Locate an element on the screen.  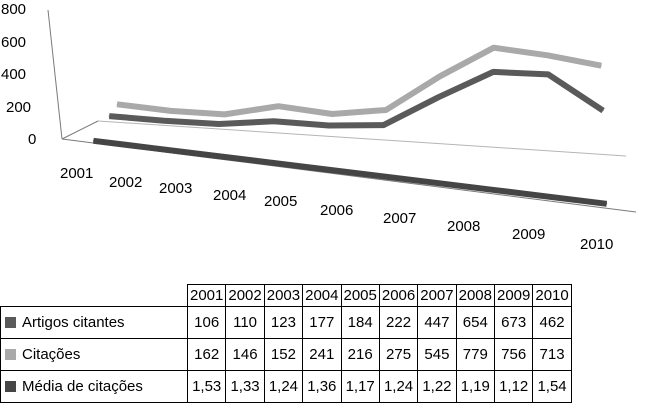
table-year-header: 2006 is located at coordinates (398, 295).